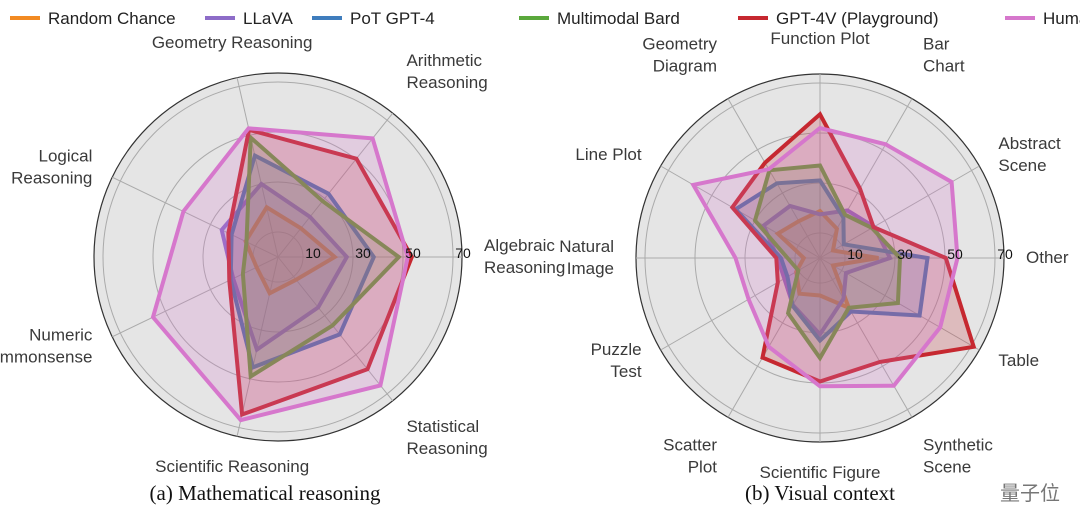  I want to click on axis-label: Geometry Diagram, so click(679, 55).